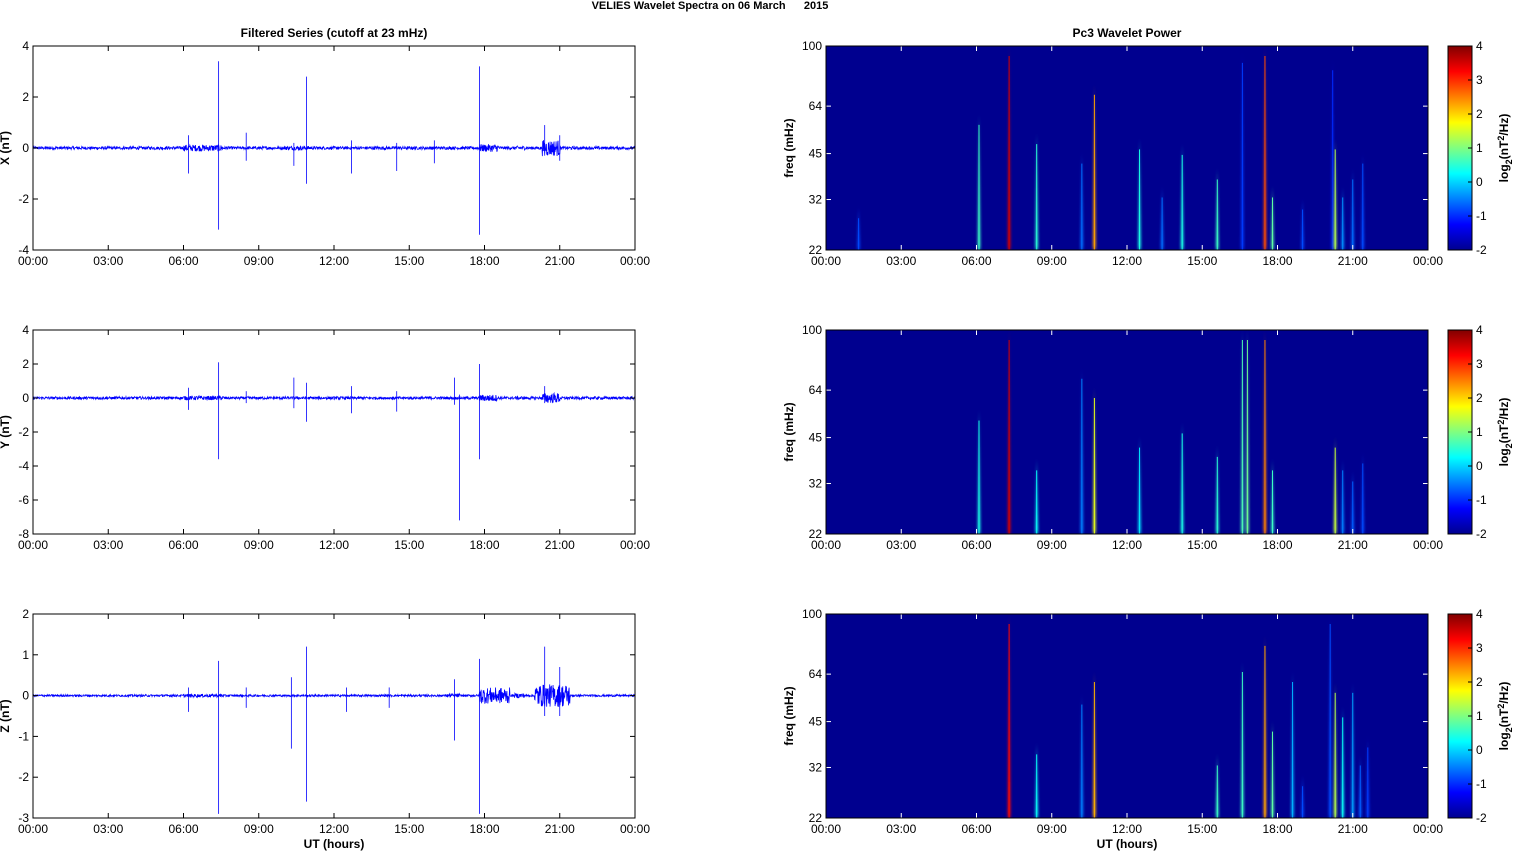  I want to click on colorbar-tick-label: 1, so click(1479, 716).